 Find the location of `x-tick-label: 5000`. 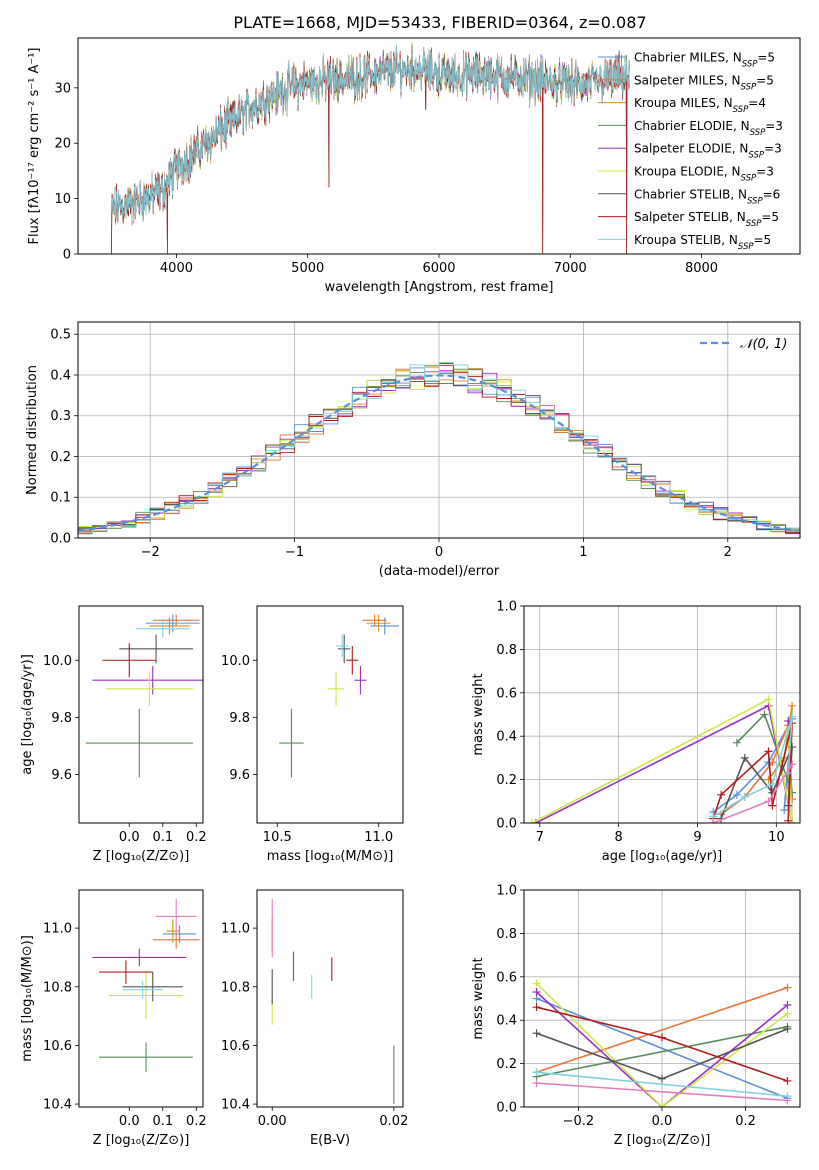

x-tick-label: 5000 is located at coordinates (307, 268).